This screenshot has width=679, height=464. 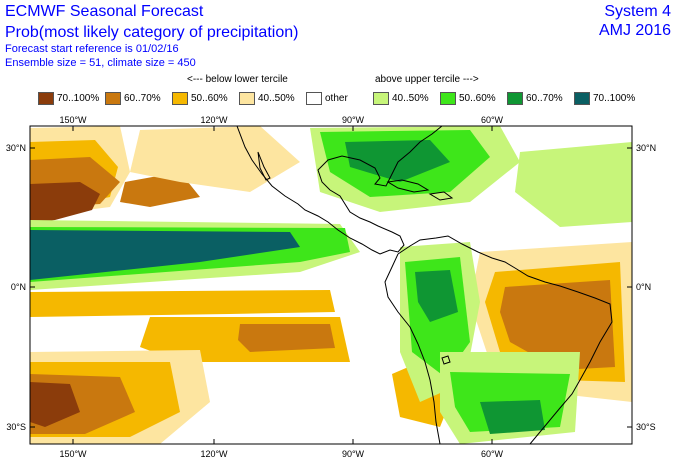 What do you see at coordinates (646, 148) in the screenshot?
I see `lat-label-30n-right: 30°N` at bounding box center [646, 148].